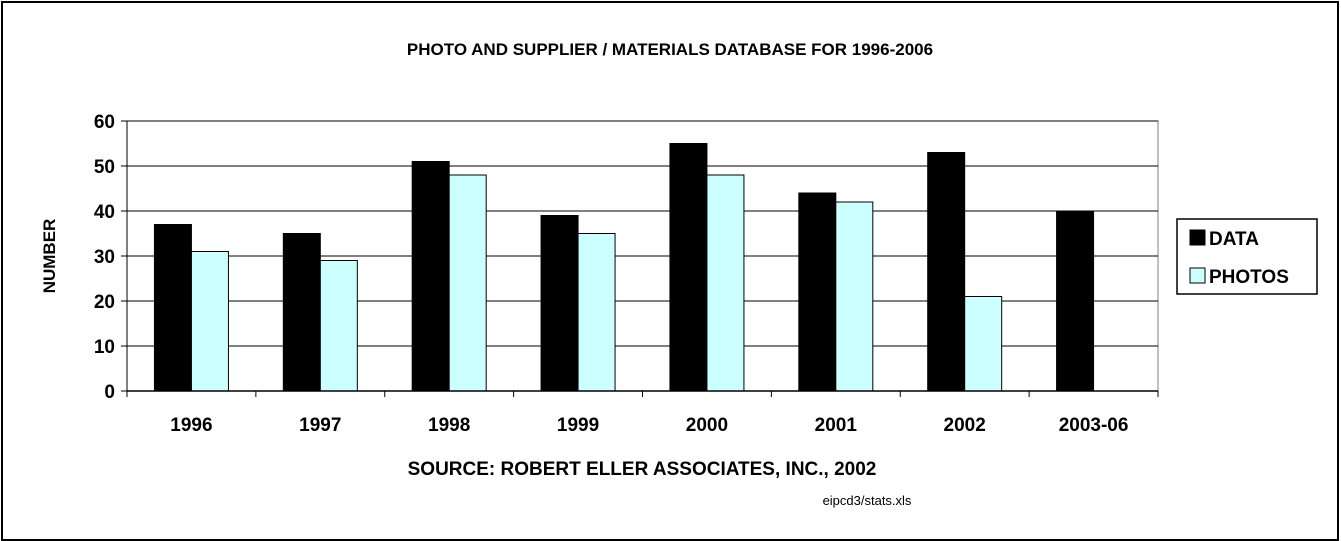 This screenshot has height=541, width=1341. I want to click on y-tick-label: 0, so click(109, 392).